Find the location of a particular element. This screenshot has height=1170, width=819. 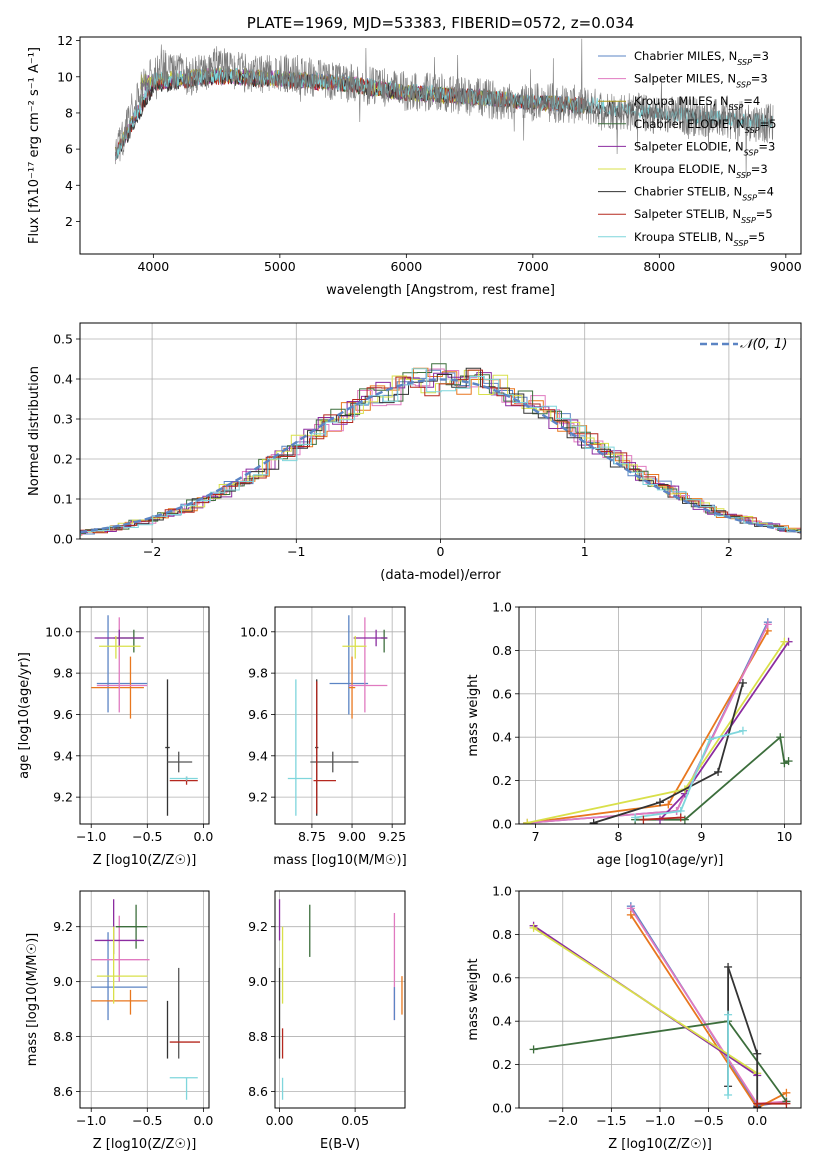

y-tick-label: 4 is located at coordinates (69, 185).